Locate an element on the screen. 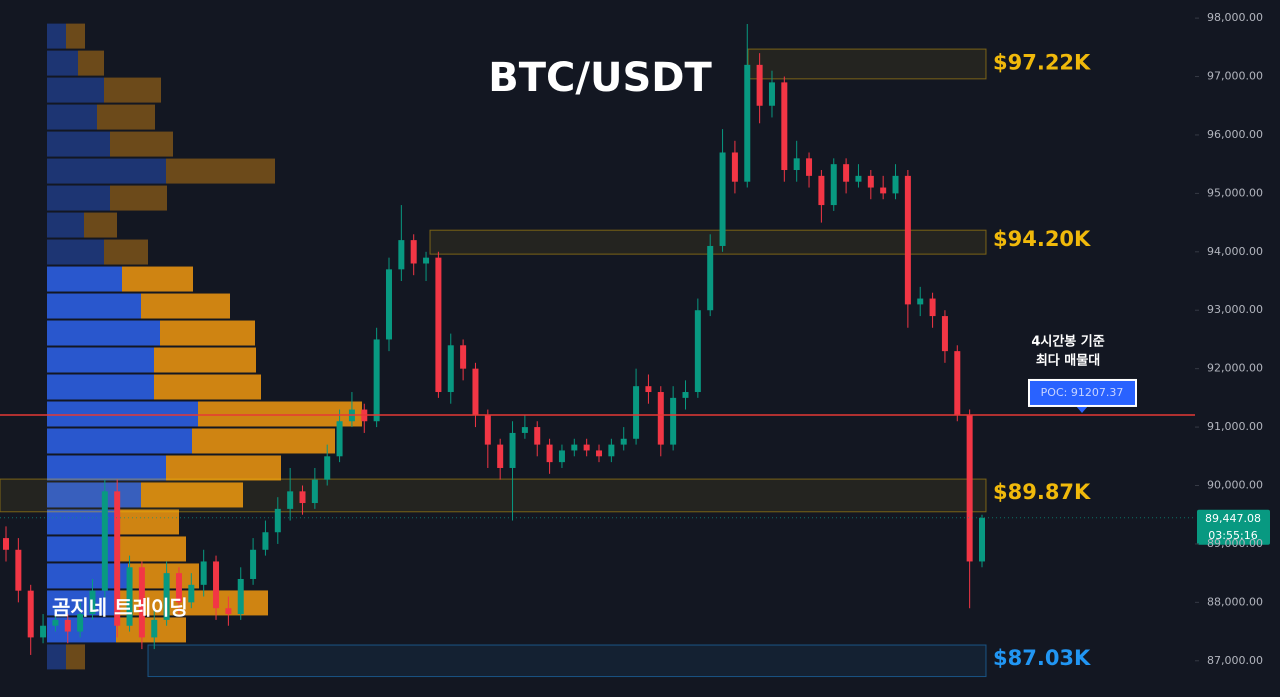 The width and height of the screenshot is (1280, 697). y-tick-label: 88,000.00 is located at coordinates (1235, 601).